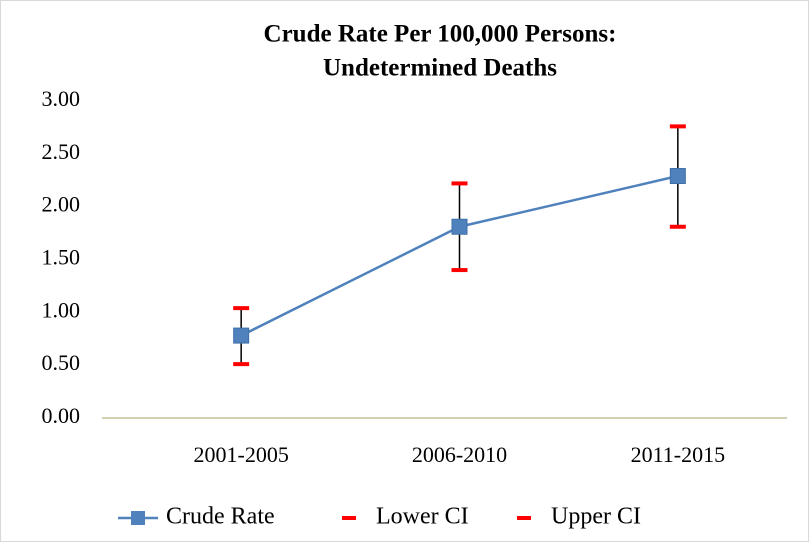 The width and height of the screenshot is (809, 542). Describe the element at coordinates (61, 309) in the screenshot. I see `y-tick-label: 1.00` at that location.